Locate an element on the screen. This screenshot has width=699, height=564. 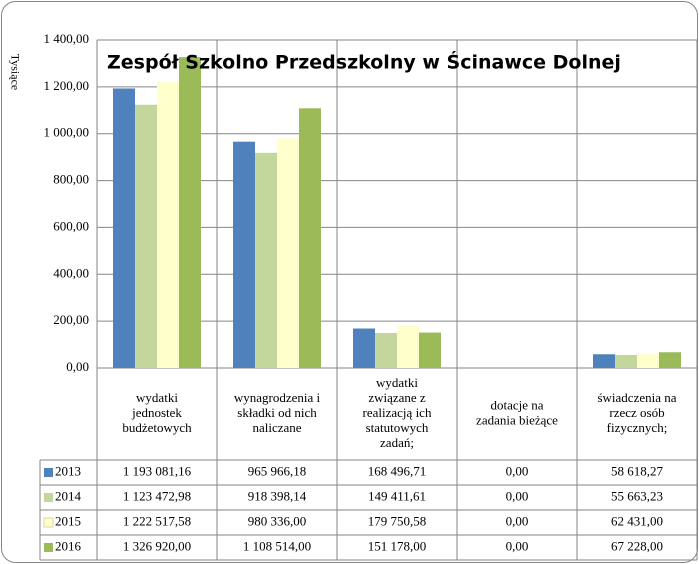
table-value: 1 193 081,16 is located at coordinates (157, 470).